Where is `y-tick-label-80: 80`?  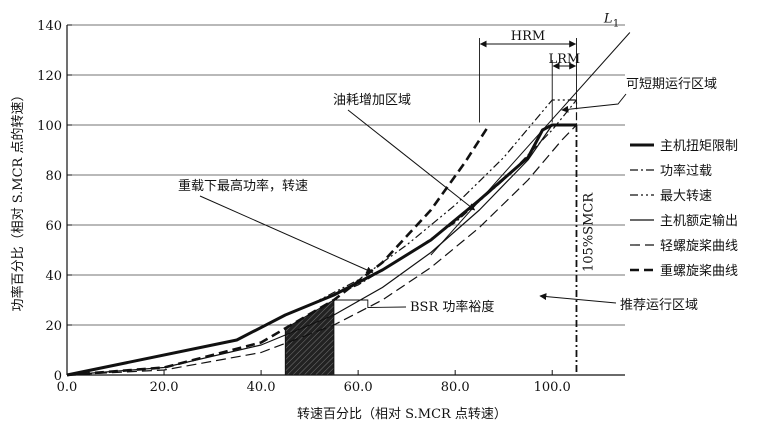
y-tick-label-80: 80 is located at coordinates (53, 176).